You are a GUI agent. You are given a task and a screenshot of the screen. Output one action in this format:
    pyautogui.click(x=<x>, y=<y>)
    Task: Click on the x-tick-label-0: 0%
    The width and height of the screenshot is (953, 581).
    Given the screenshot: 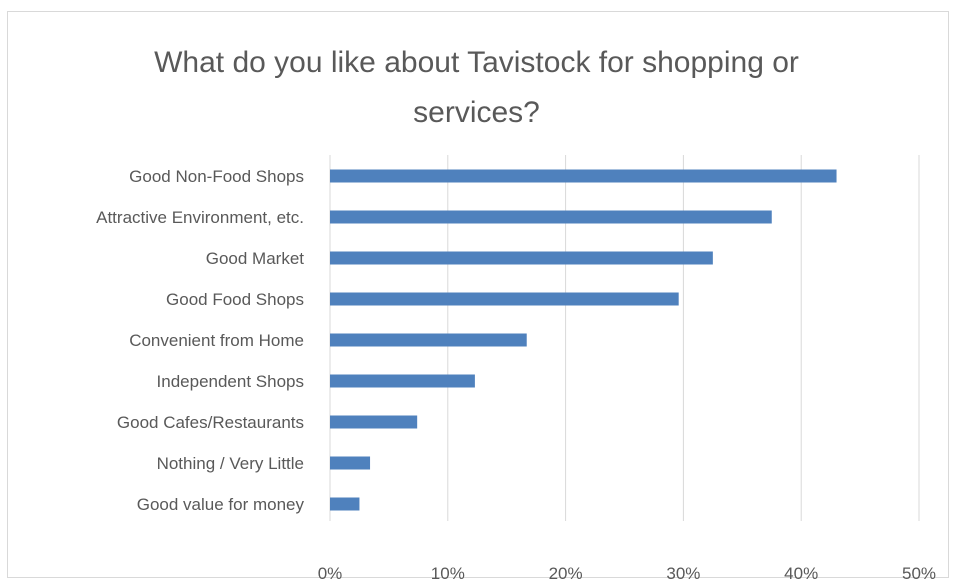 What is the action you would take?
    pyautogui.click(x=330, y=572)
    